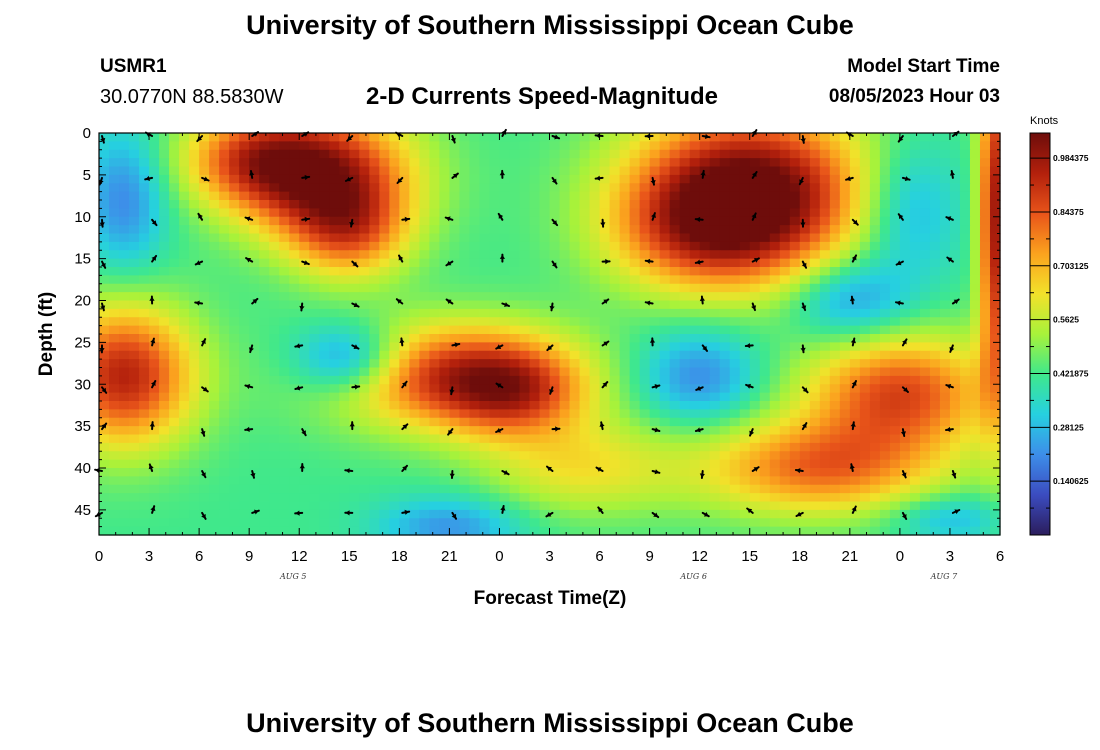 Image resolution: width=1100 pixels, height=750 pixels. Describe the element at coordinates (1071, 481) in the screenshot. I see `colorbar-tick-label: 0.140625` at that location.